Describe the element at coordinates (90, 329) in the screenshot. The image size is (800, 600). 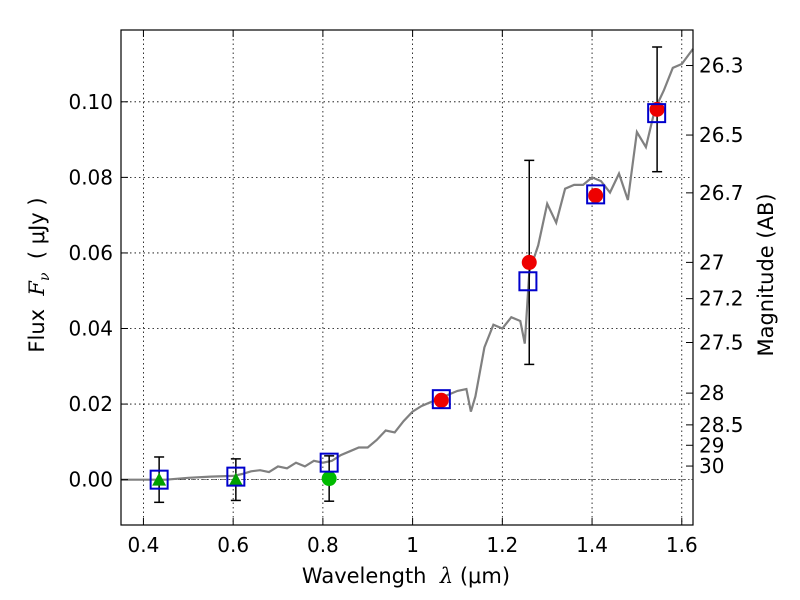
I see `y-tick-label: 0.04` at that location.